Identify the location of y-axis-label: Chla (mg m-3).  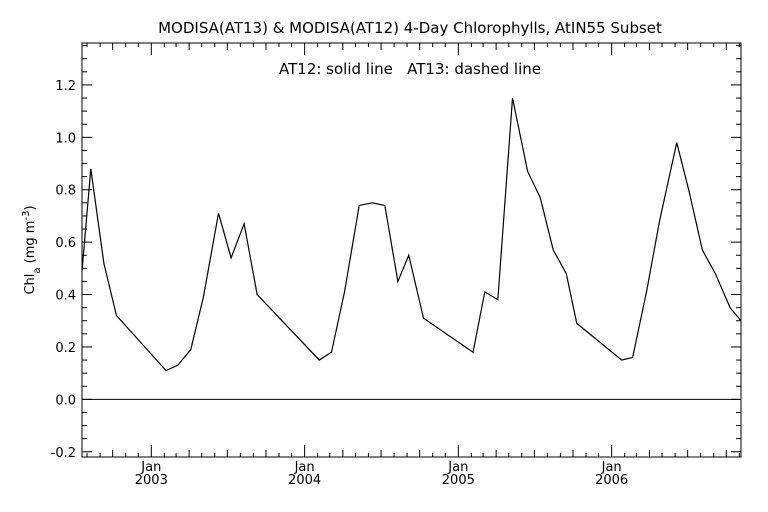
(32, 249).